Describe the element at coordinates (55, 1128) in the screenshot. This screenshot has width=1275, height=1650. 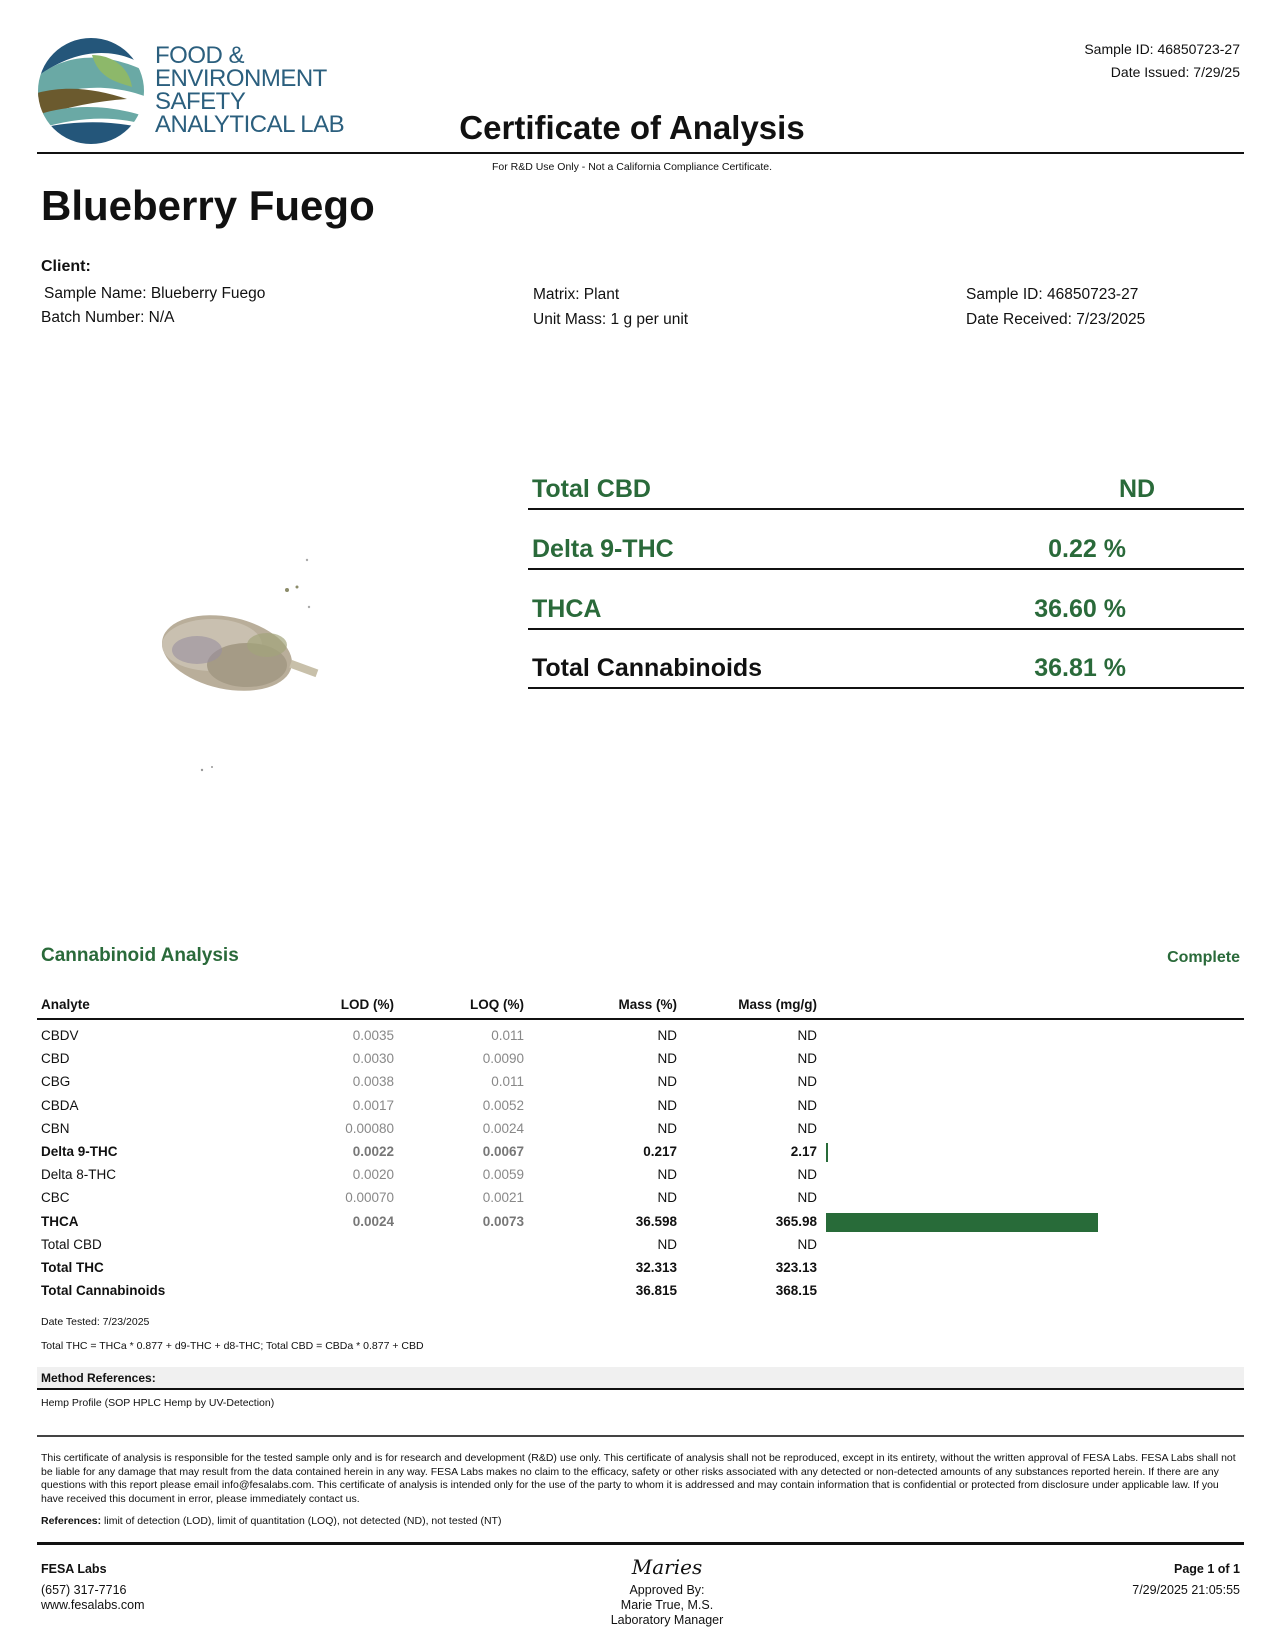
I see `analyte-cell: CBN` at that location.